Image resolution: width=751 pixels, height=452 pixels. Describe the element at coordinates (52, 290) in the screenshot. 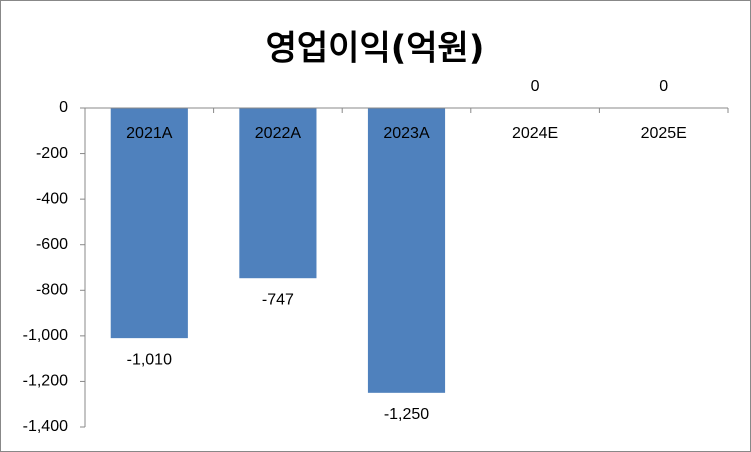

I see `y-tick-label: -800` at that location.